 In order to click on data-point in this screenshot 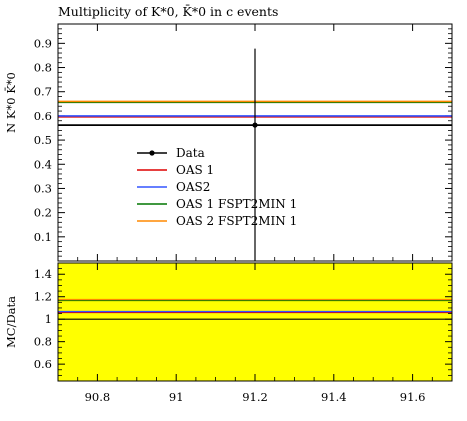, I will do `click(255, 125)`.